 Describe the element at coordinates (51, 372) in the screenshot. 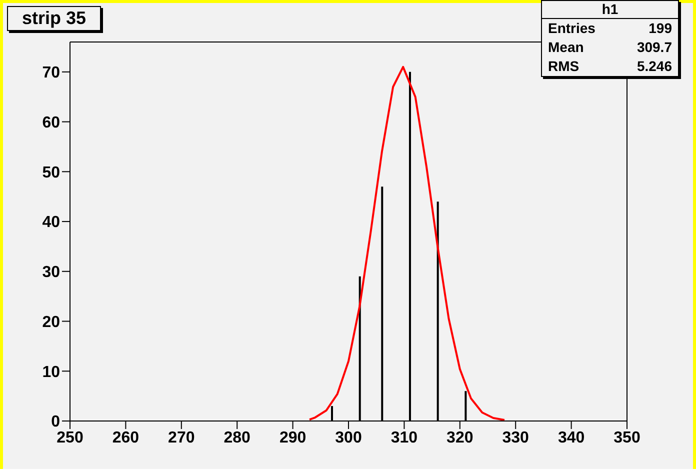

I see `y-tick-label: 10` at that location.